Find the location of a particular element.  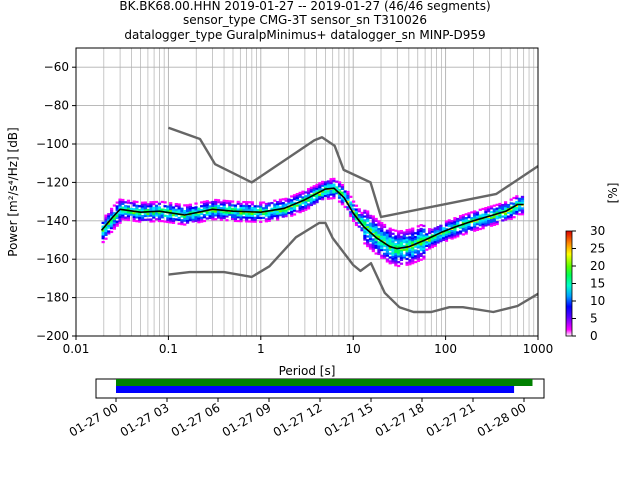

y-tick-label: −140 is located at coordinates (52, 221).